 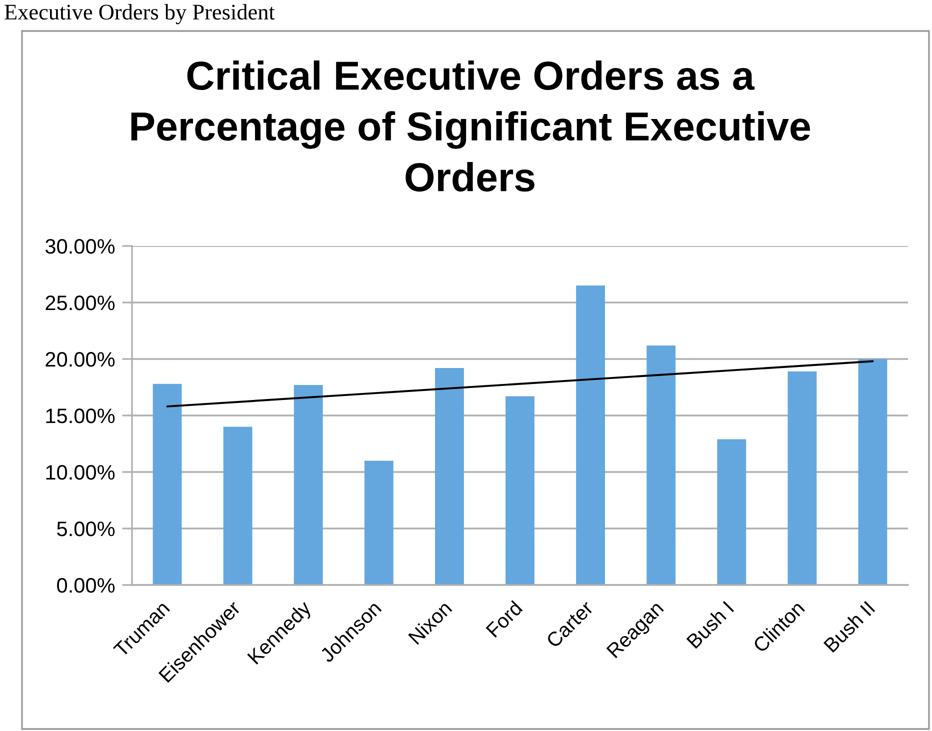 What do you see at coordinates (80, 472) in the screenshot?
I see `y-tick-label: 10.00%` at bounding box center [80, 472].